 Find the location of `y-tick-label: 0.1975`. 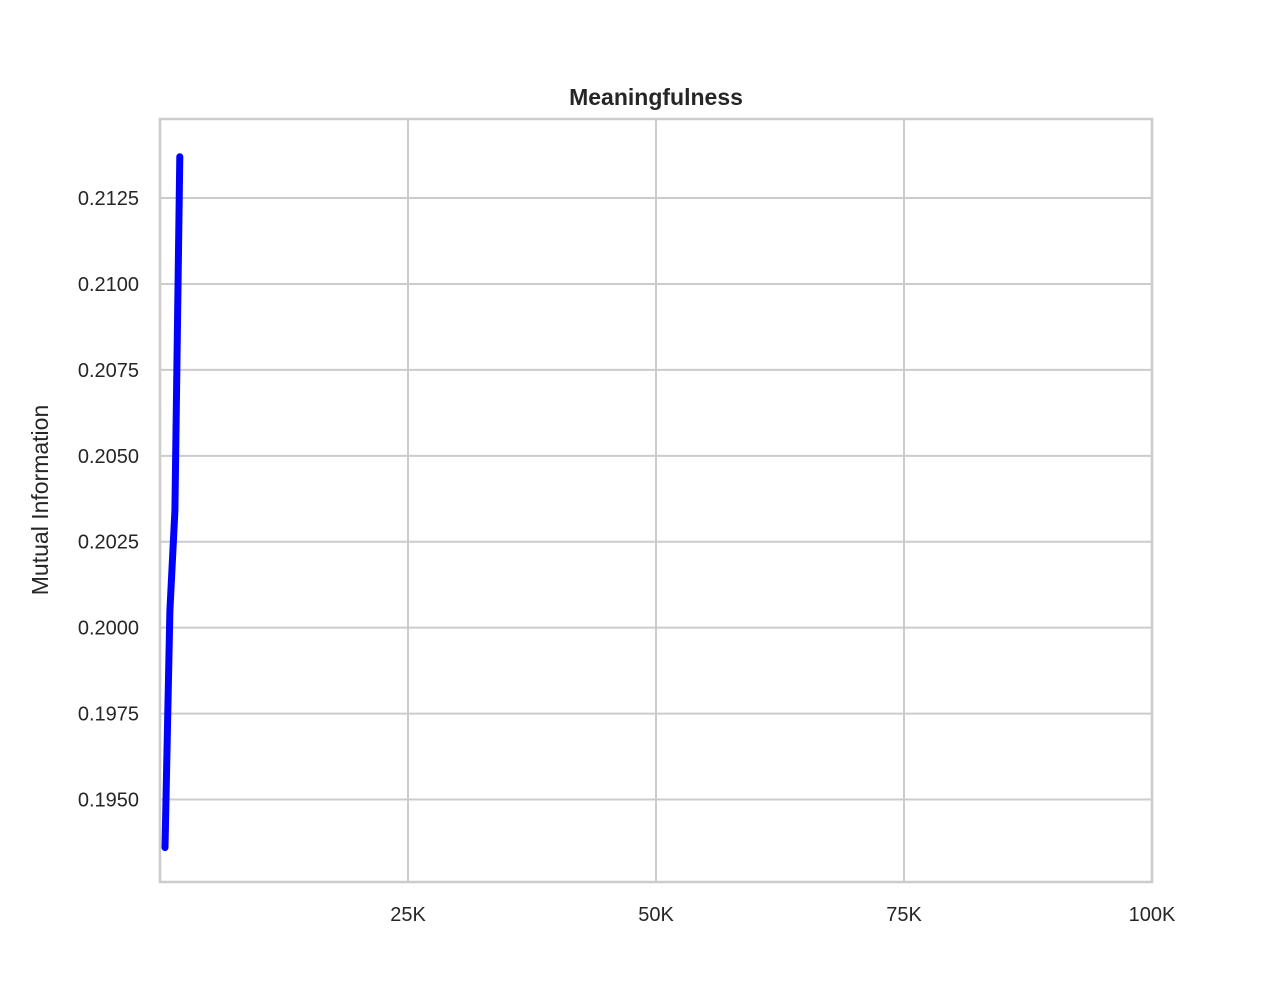

y-tick-label: 0.1975 is located at coordinates (108, 715).